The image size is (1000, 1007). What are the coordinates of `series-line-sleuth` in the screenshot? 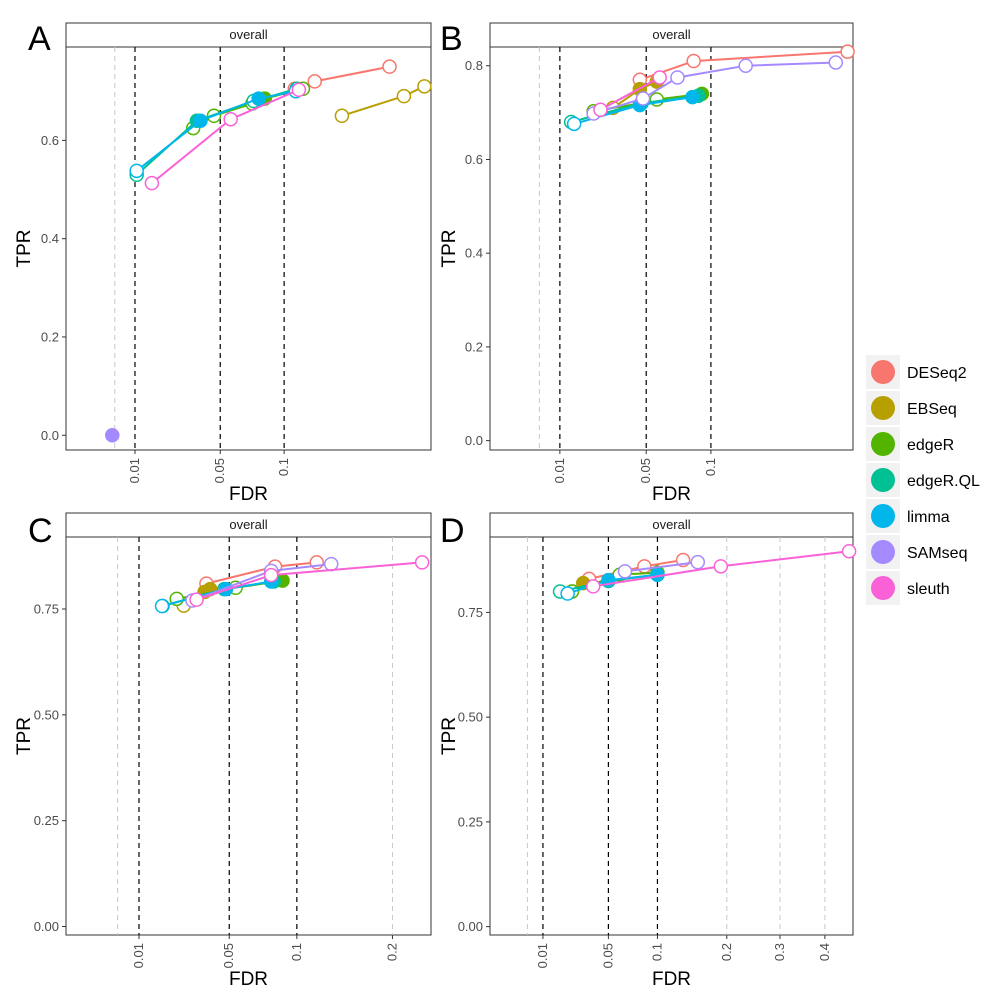 It's located at (630, 93).